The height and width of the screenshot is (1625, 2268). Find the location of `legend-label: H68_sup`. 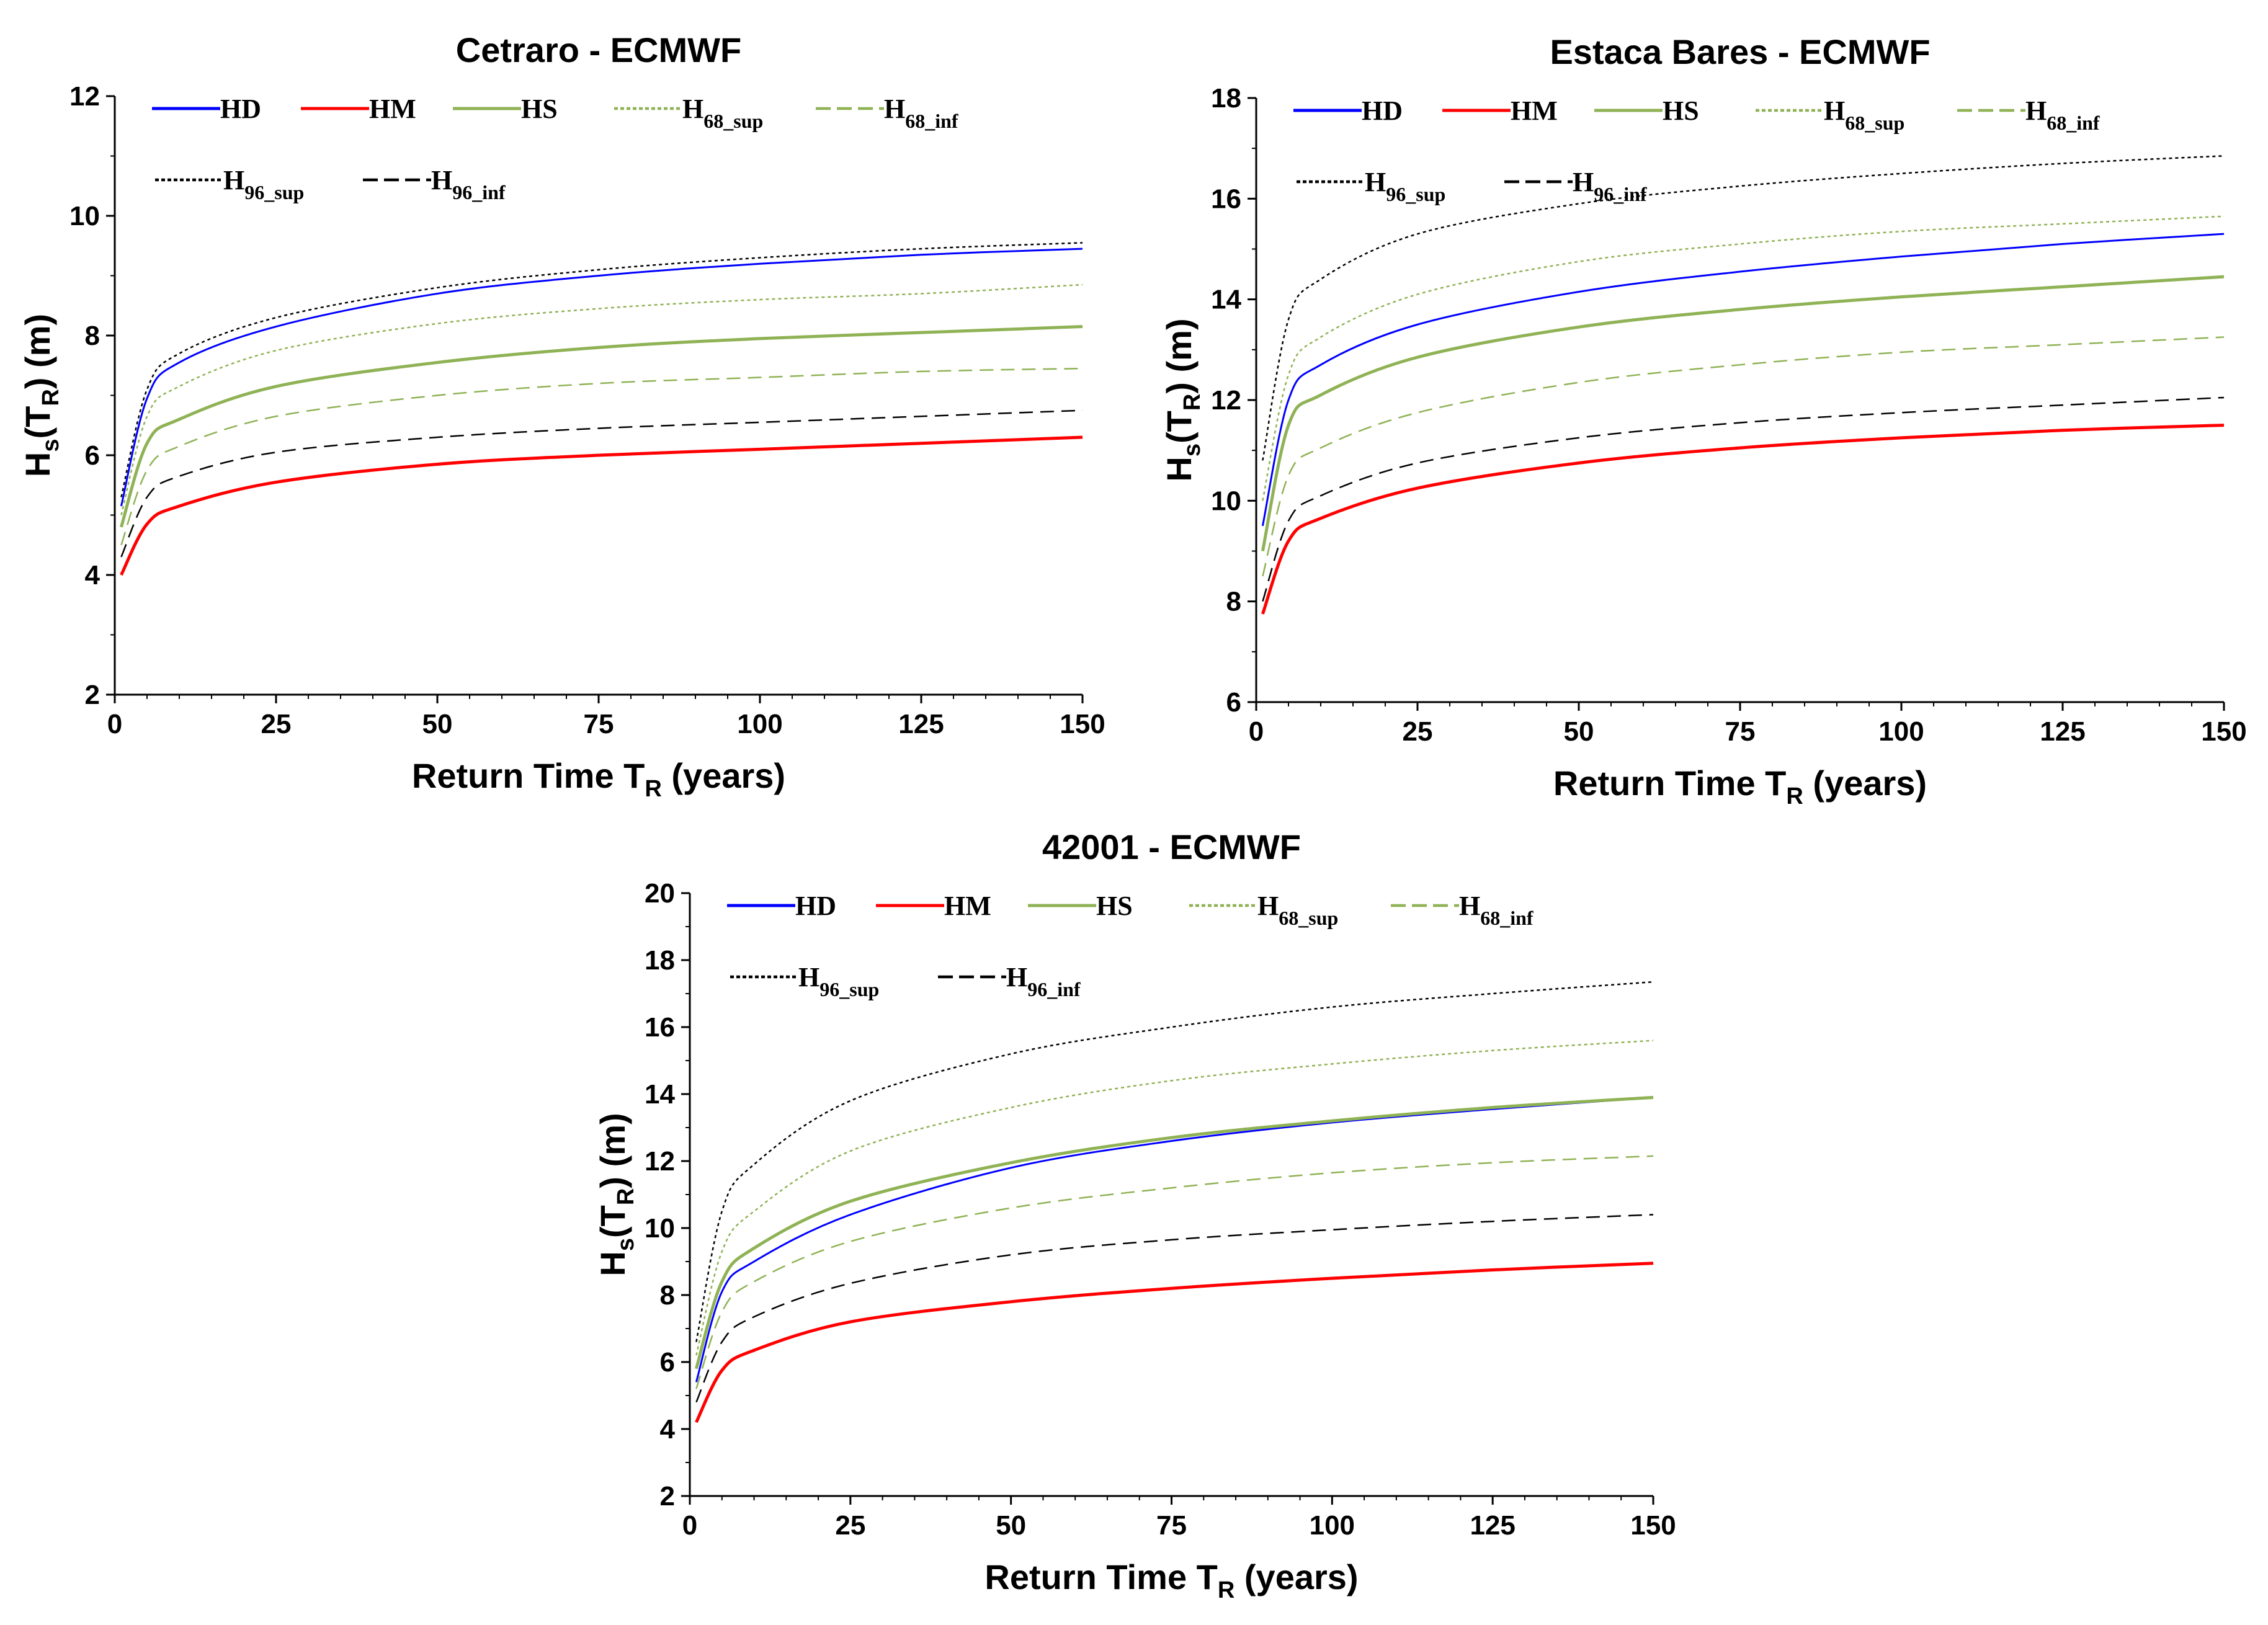

legend-label: H68_sup is located at coordinates (1297, 910).